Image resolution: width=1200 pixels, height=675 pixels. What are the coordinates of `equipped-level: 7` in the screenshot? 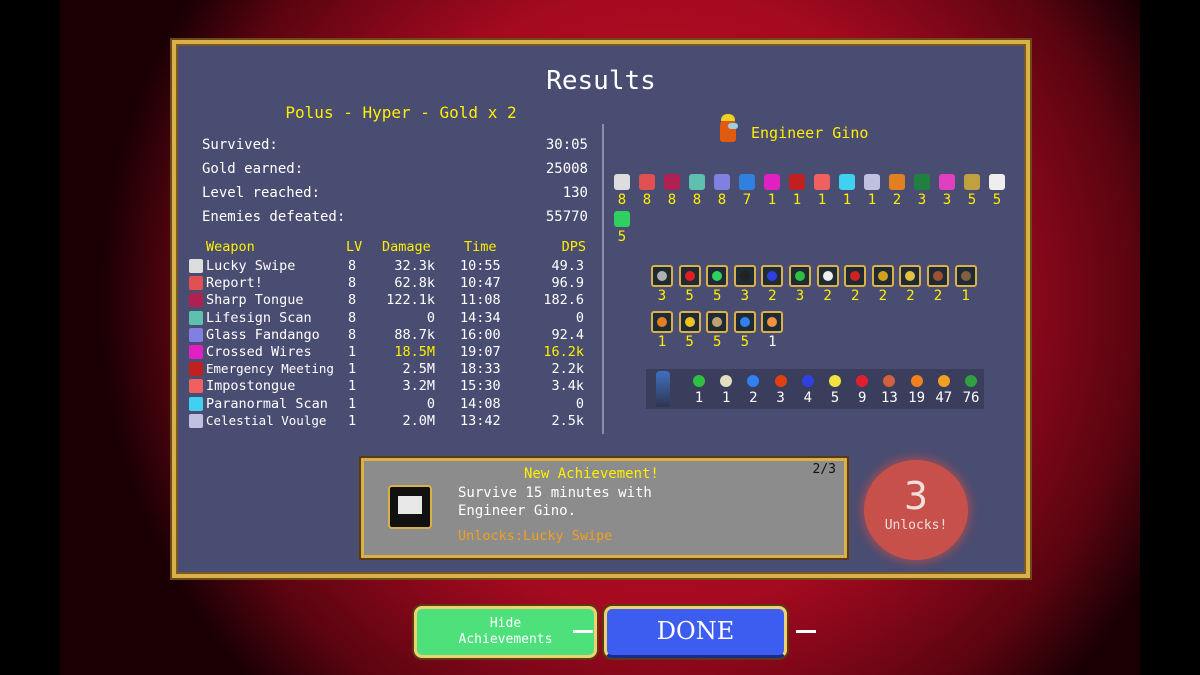 It's located at (747, 200).